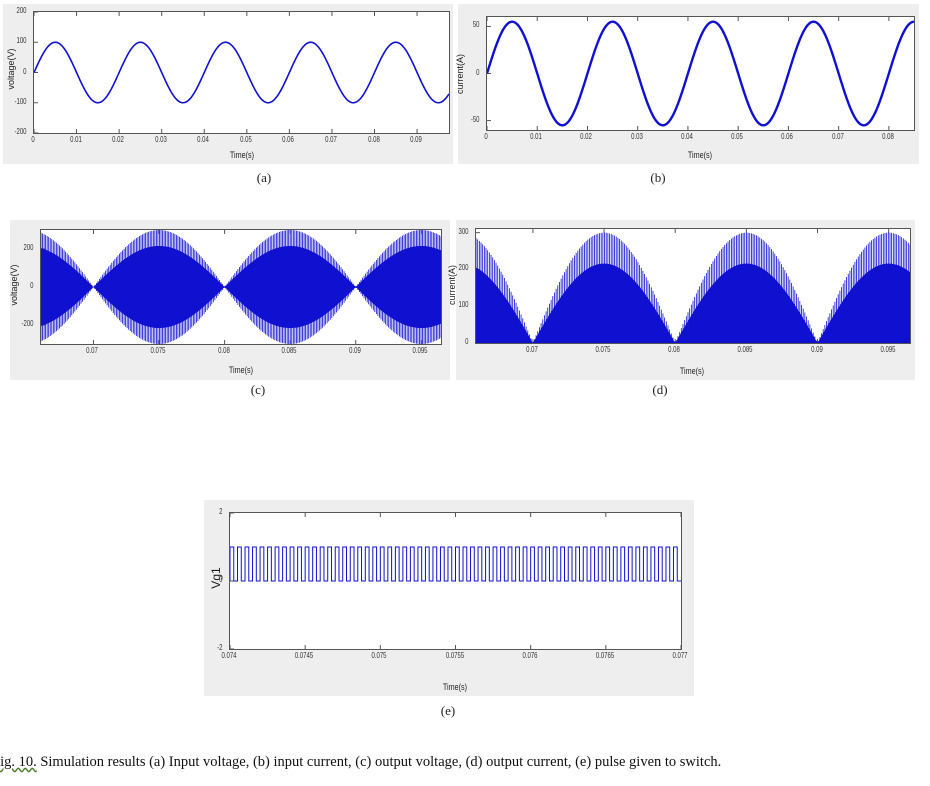  I want to click on x-tick-label-a: 0.08, so click(373, 139).